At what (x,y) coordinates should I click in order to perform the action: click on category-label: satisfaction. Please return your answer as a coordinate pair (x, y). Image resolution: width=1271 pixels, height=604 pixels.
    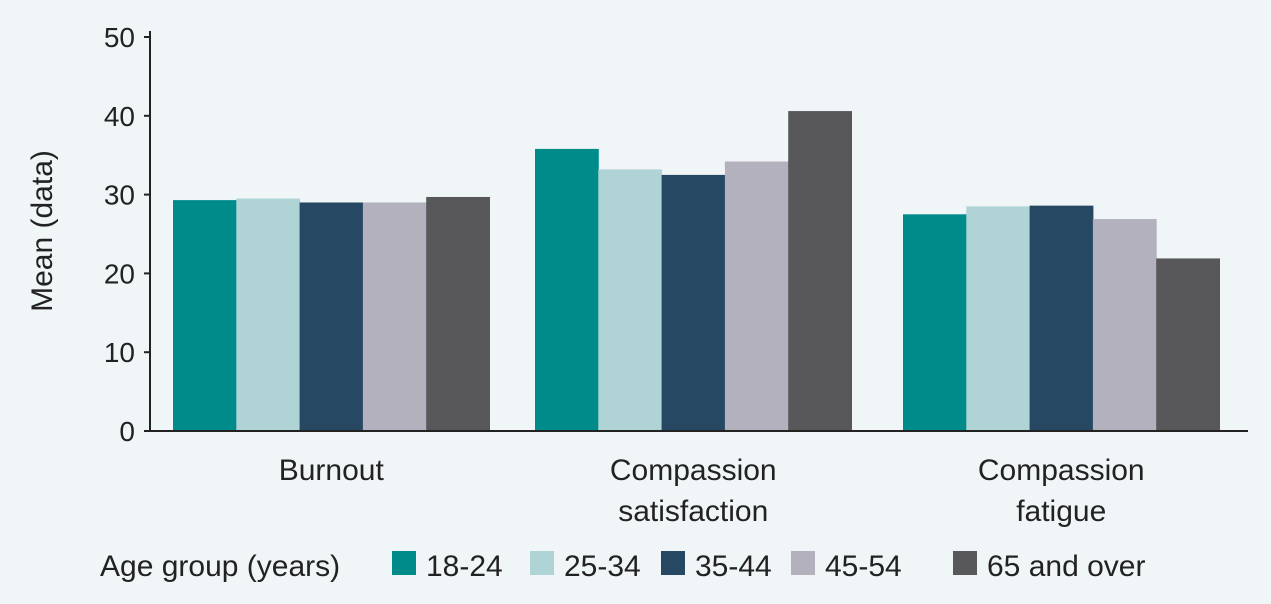
    Looking at the image, I should click on (693, 511).